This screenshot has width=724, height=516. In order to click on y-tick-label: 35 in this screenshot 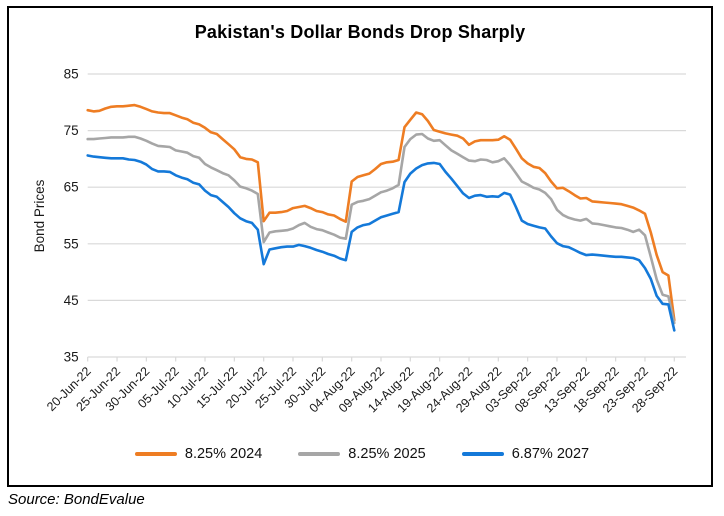, I will do `click(71, 357)`.